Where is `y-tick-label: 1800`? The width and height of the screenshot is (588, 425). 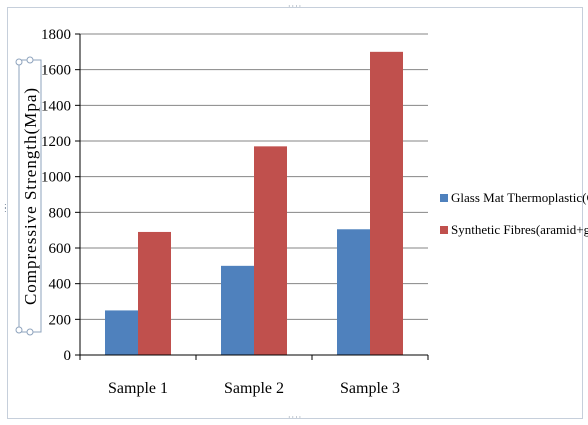
y-tick-label: 1800 is located at coordinates (56, 35).